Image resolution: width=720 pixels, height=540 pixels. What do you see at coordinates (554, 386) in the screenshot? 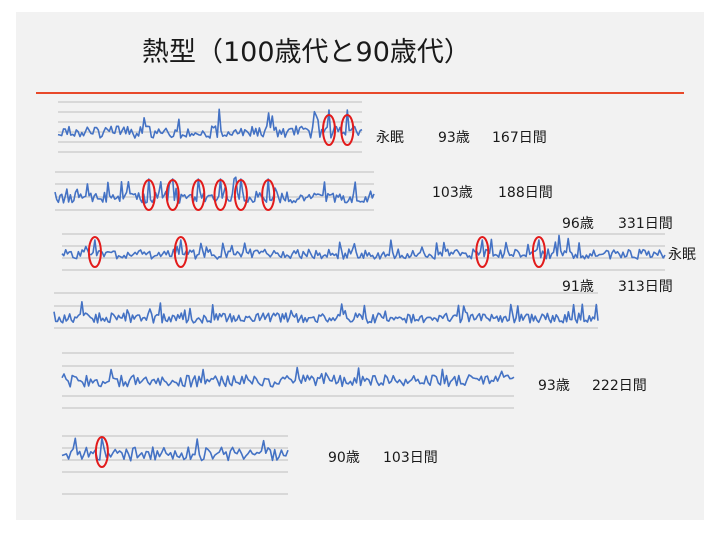
I see `row5-age: 93歳` at bounding box center [554, 386].